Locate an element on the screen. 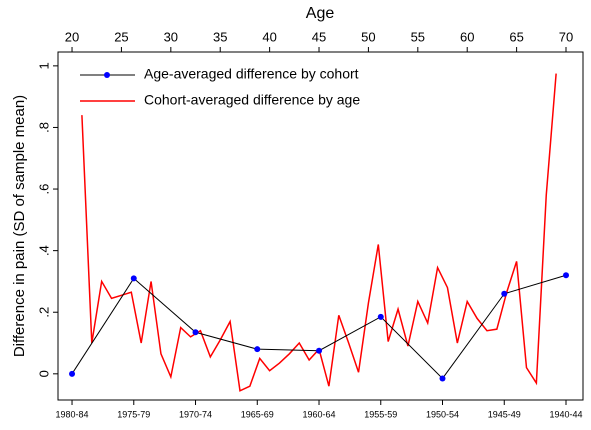  x-tick-label: 45 is located at coordinates (319, 36).